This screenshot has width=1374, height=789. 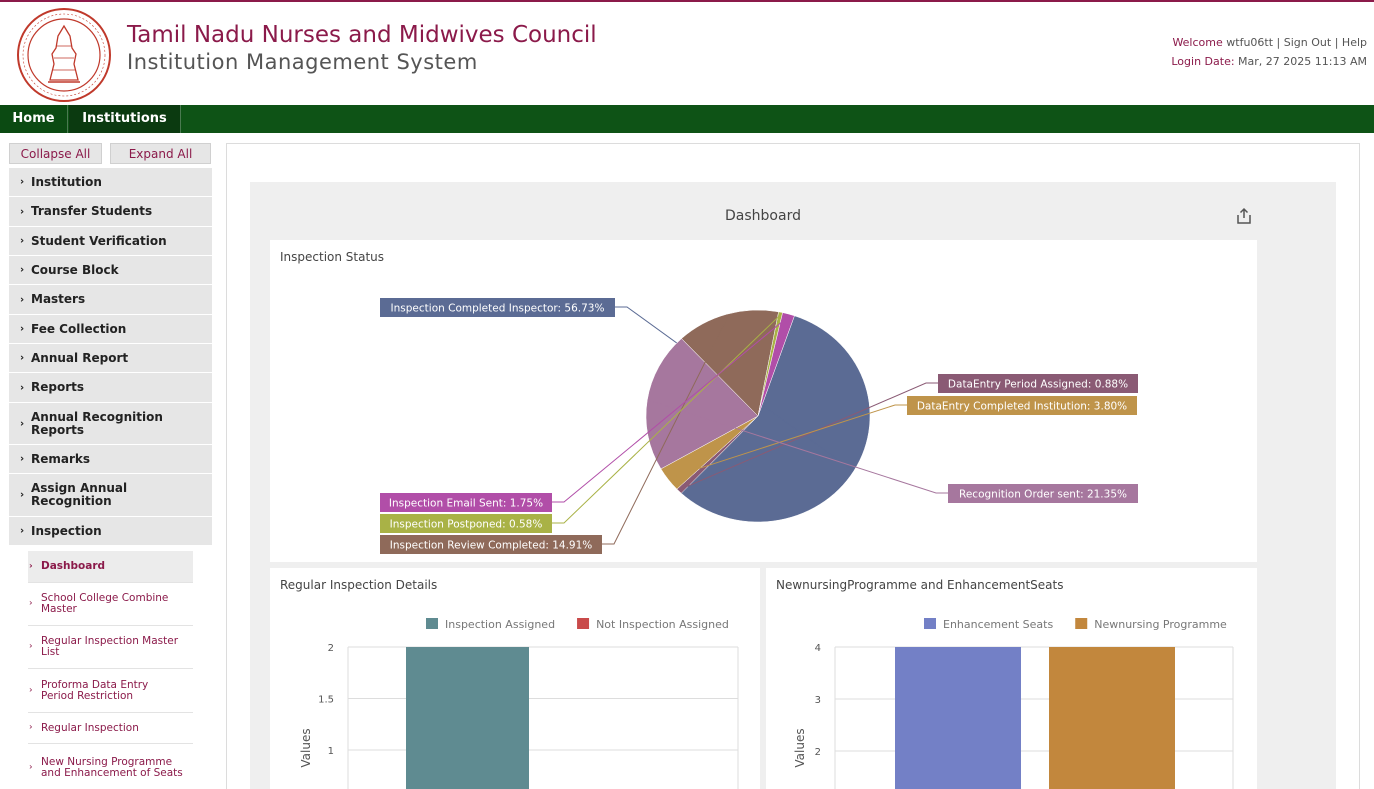 I want to click on sidebar-item-remarks: › Remarks, so click(x=110, y=459).